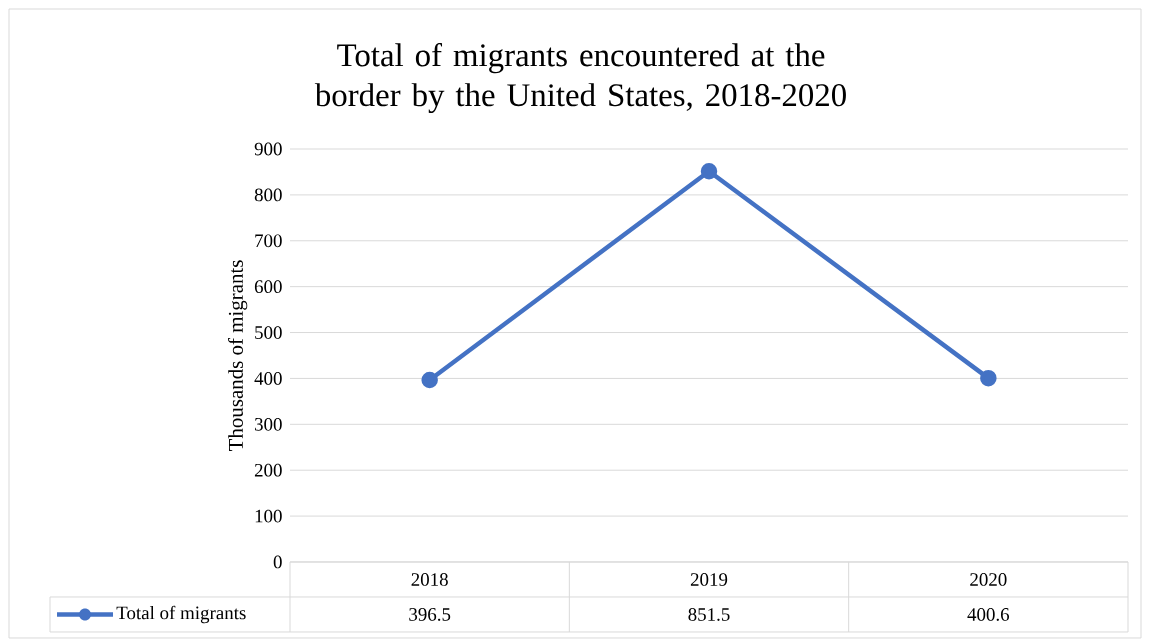  Describe the element at coordinates (238, 355) in the screenshot. I see `y-axis-title: Thousands of migrants` at that location.